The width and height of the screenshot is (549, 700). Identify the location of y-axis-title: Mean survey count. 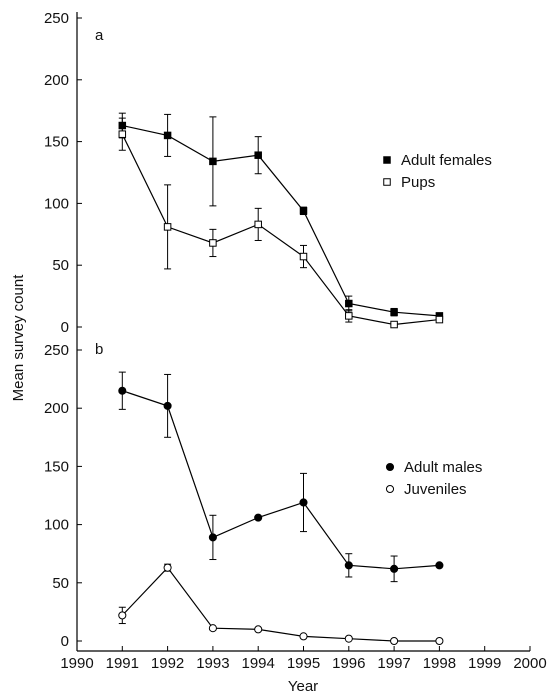
(18, 338).